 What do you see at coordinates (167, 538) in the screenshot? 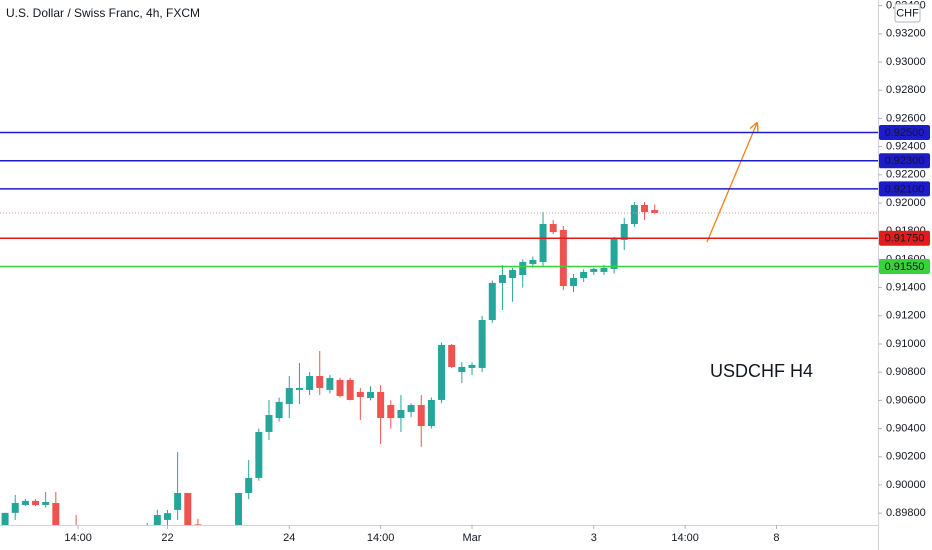
I see `x-tick-label: 22` at bounding box center [167, 538].